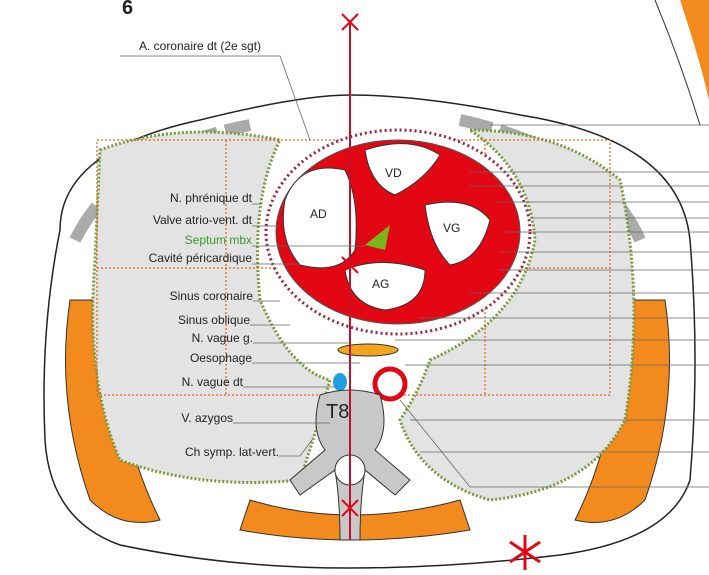 This screenshot has width=709, height=575. What do you see at coordinates (451, 228) in the screenshot?
I see `chamber-label: VG` at bounding box center [451, 228].